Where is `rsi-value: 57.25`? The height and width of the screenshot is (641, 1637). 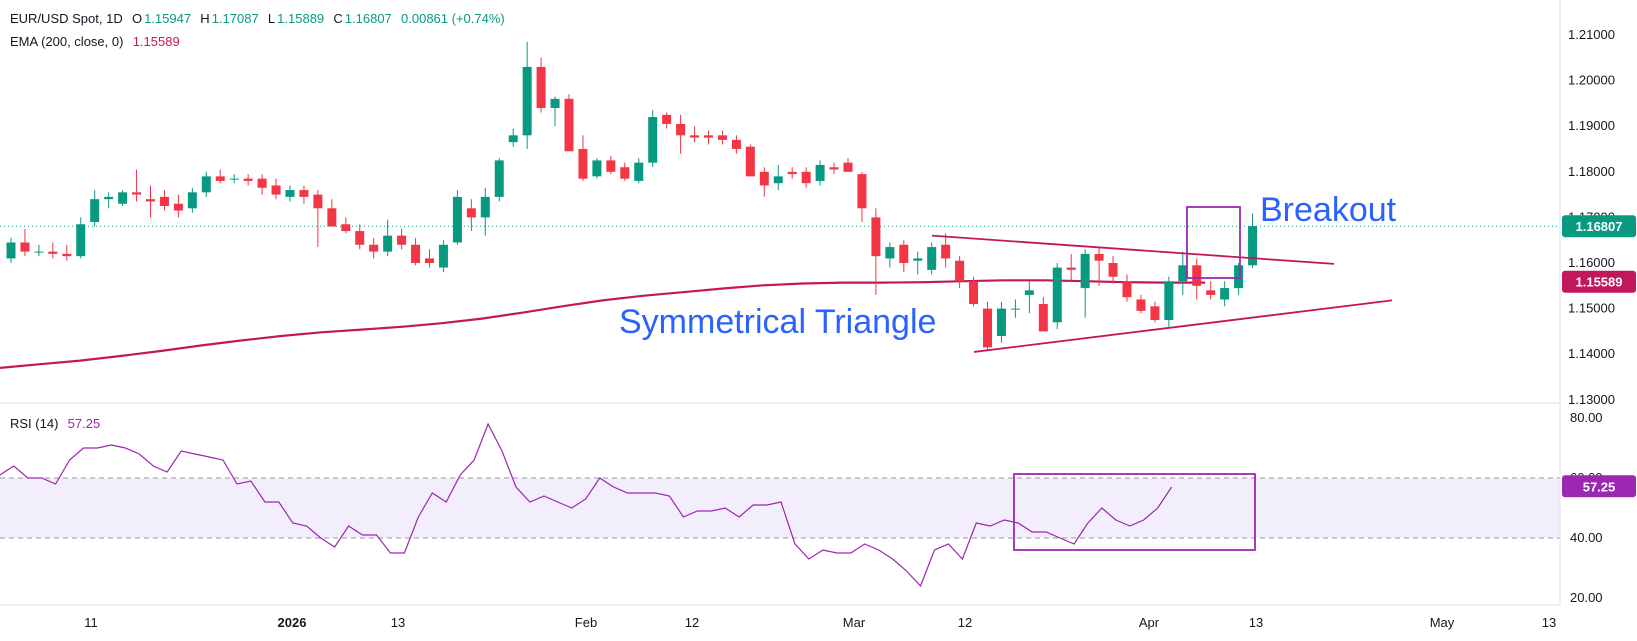
rsi-value: 57.25 is located at coordinates (84, 423).